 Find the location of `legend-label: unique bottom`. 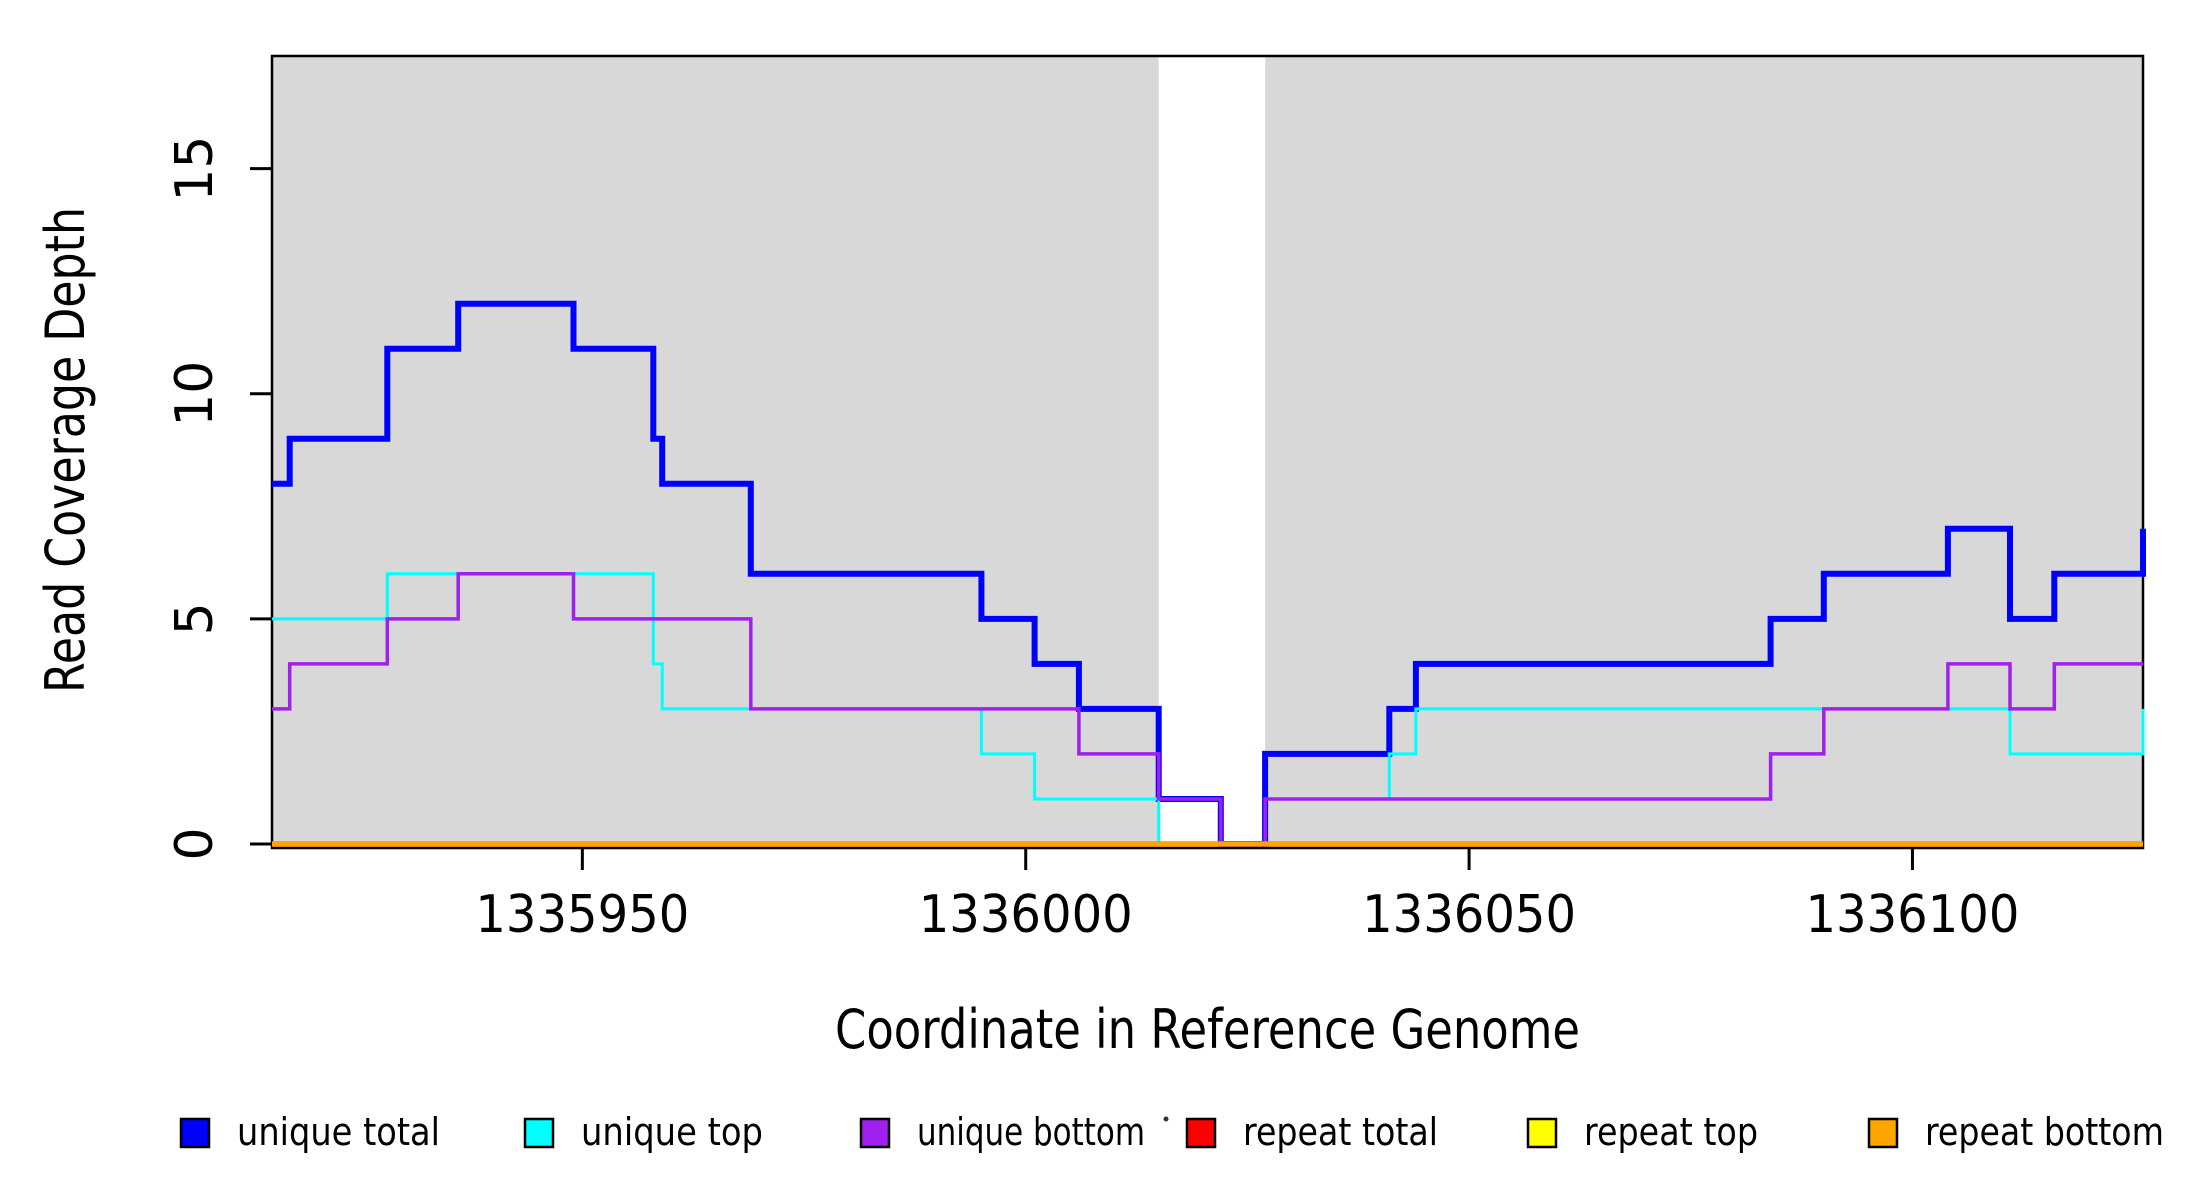

legend-label: unique bottom is located at coordinates (1031, 1132).